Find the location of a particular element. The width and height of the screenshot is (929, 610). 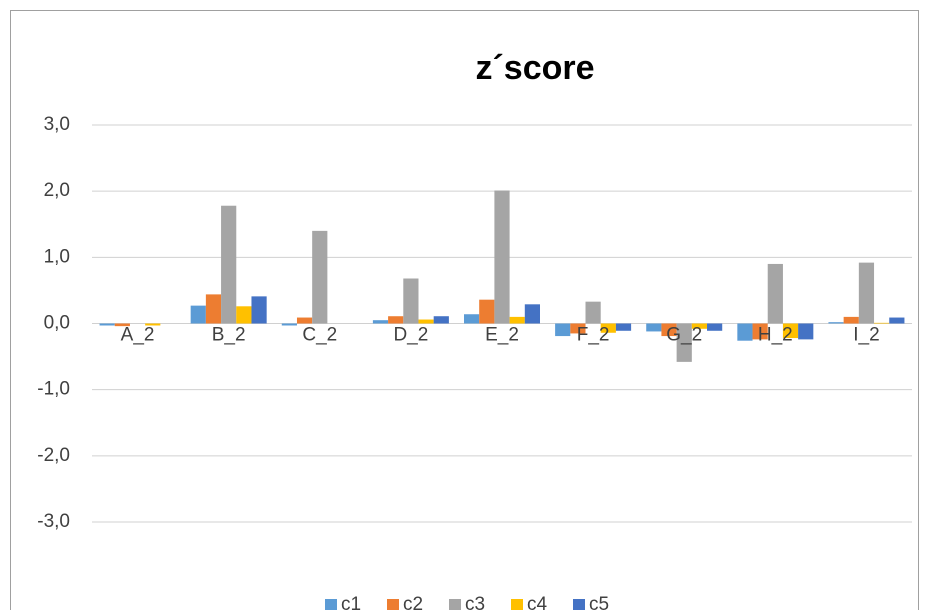

y-tick-label: -1,0 is located at coordinates (53, 389).